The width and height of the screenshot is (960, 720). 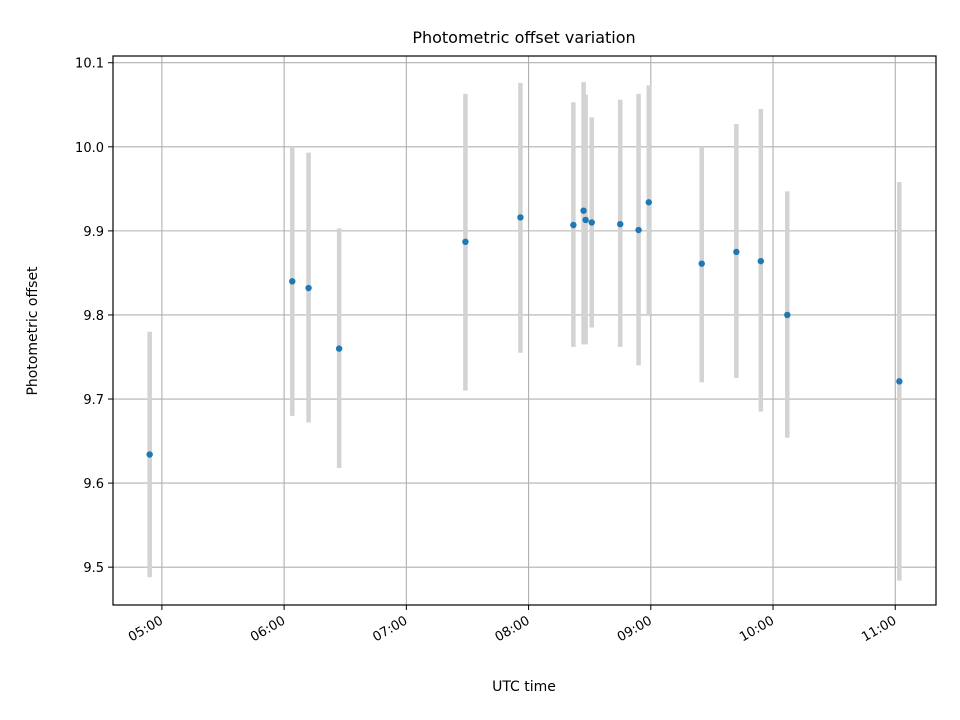 I want to click on y-tick-label: 9.7, so click(x=93, y=400).